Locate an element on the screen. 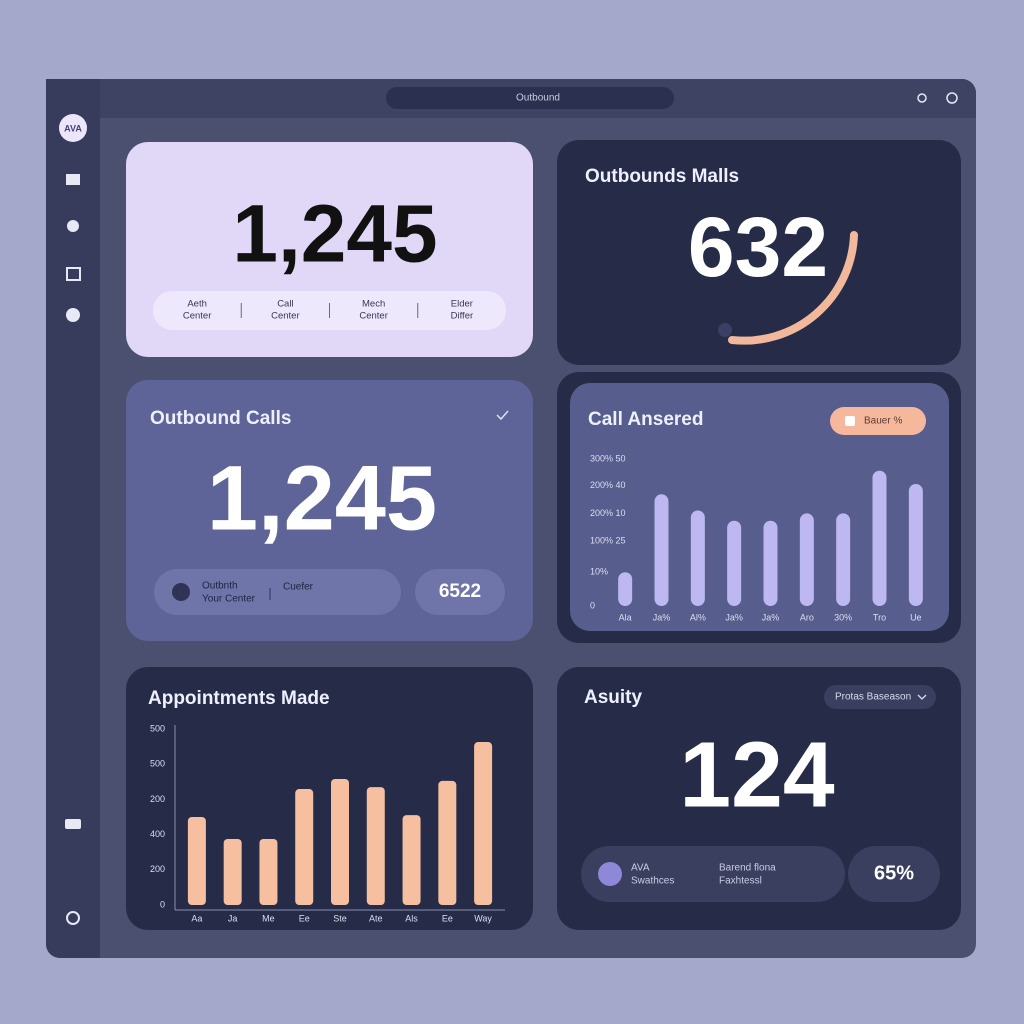  y-tick-label: 10% is located at coordinates (599, 572).